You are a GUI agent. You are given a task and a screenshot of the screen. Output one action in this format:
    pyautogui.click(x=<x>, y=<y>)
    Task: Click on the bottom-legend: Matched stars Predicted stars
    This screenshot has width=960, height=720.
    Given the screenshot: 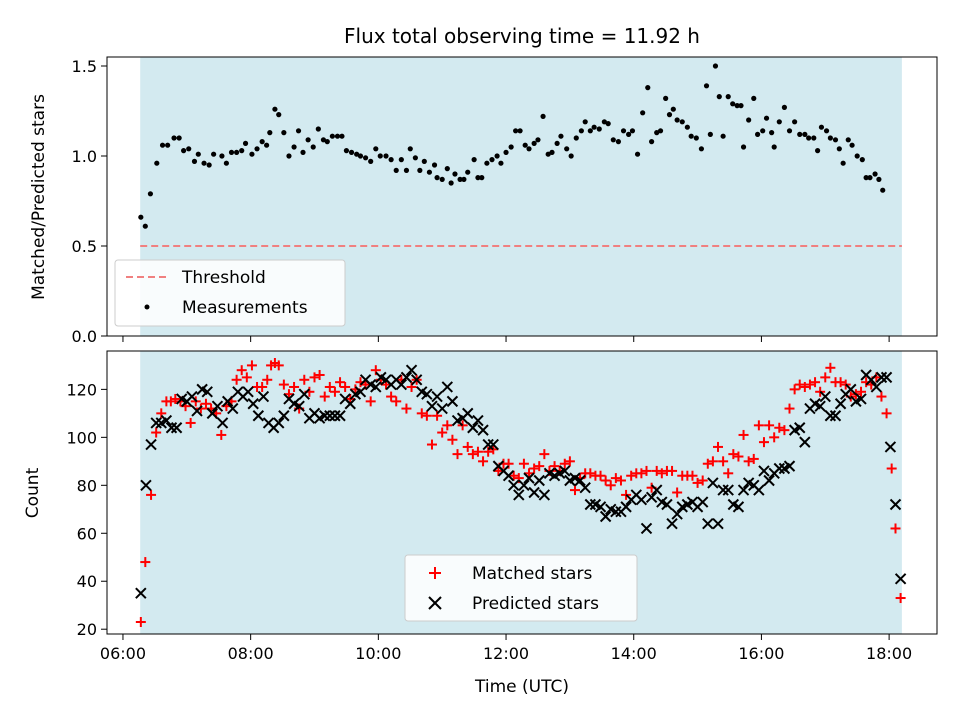 What is the action you would take?
    pyautogui.click(x=521, y=588)
    